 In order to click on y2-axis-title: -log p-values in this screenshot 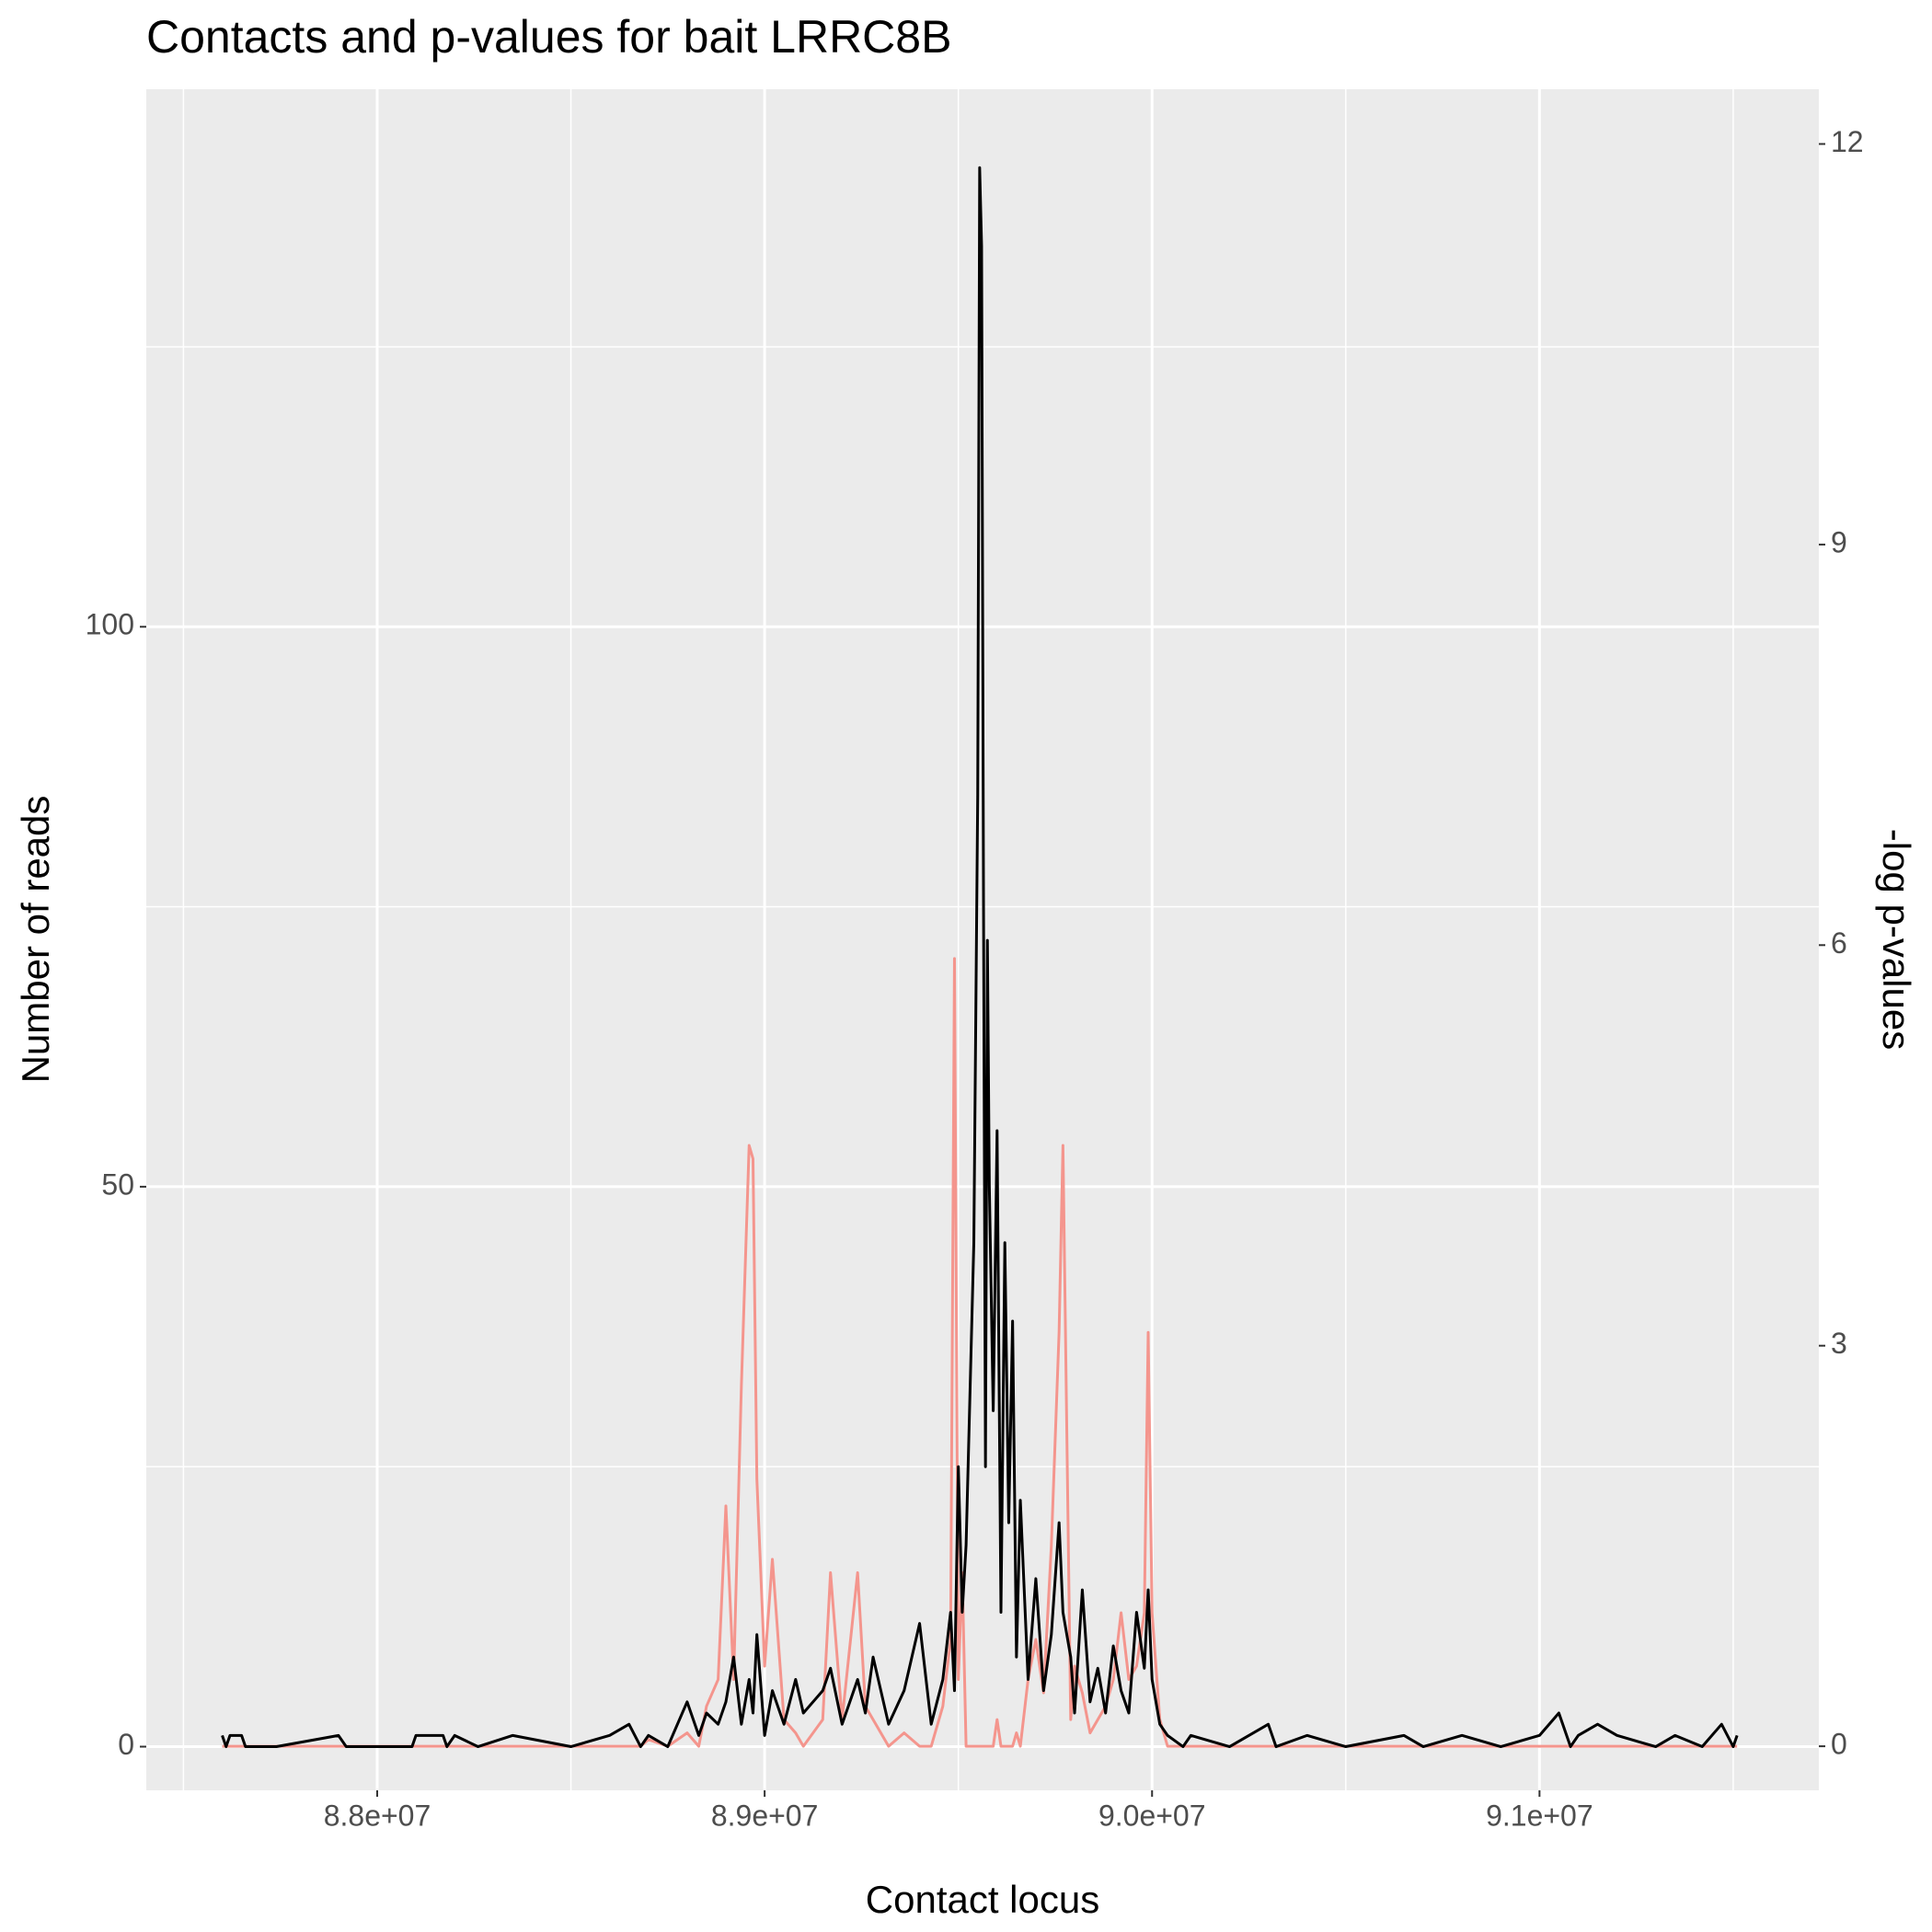, I will do `click(1896, 939)`.